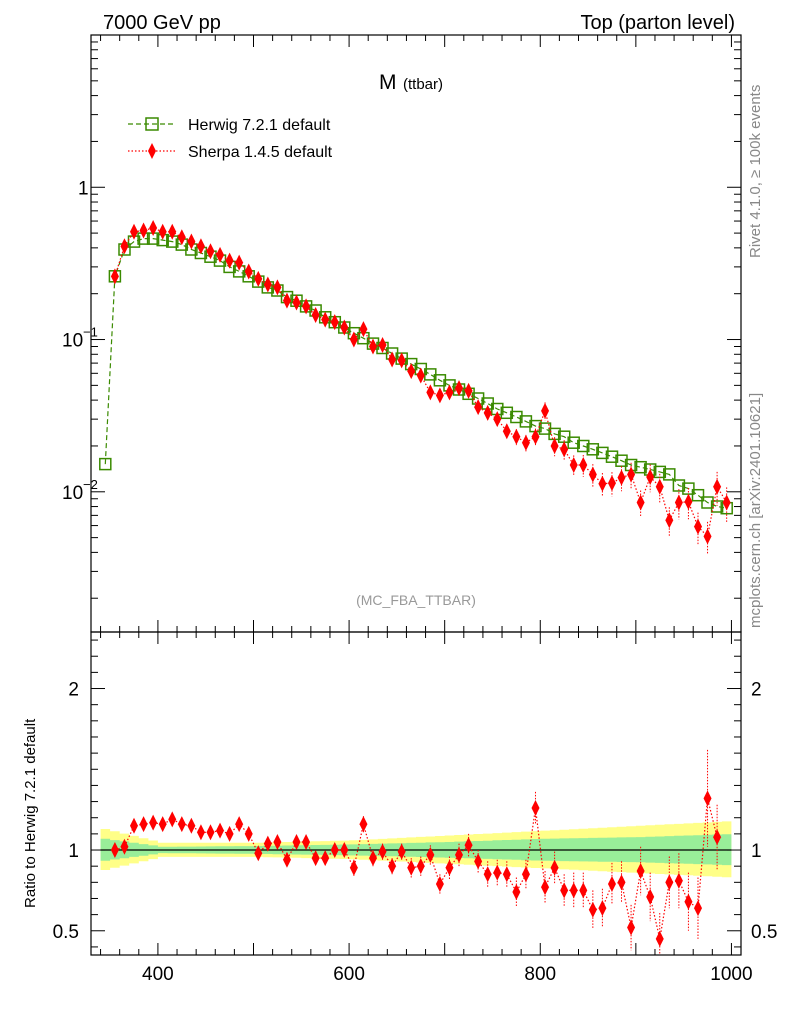  Describe the element at coordinates (152, 151) in the screenshot. I see `legend-sherpa-marker` at that location.